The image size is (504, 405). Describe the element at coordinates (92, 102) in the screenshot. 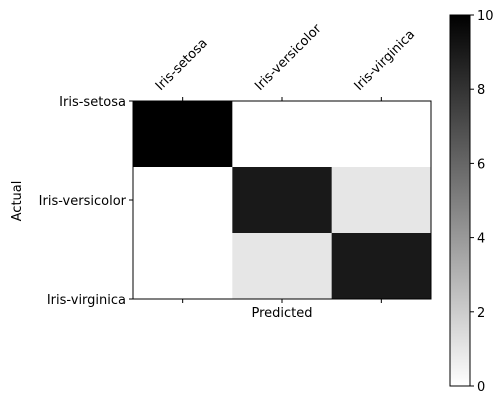

I see `y-tick-label: Iris-setosa` at that location.